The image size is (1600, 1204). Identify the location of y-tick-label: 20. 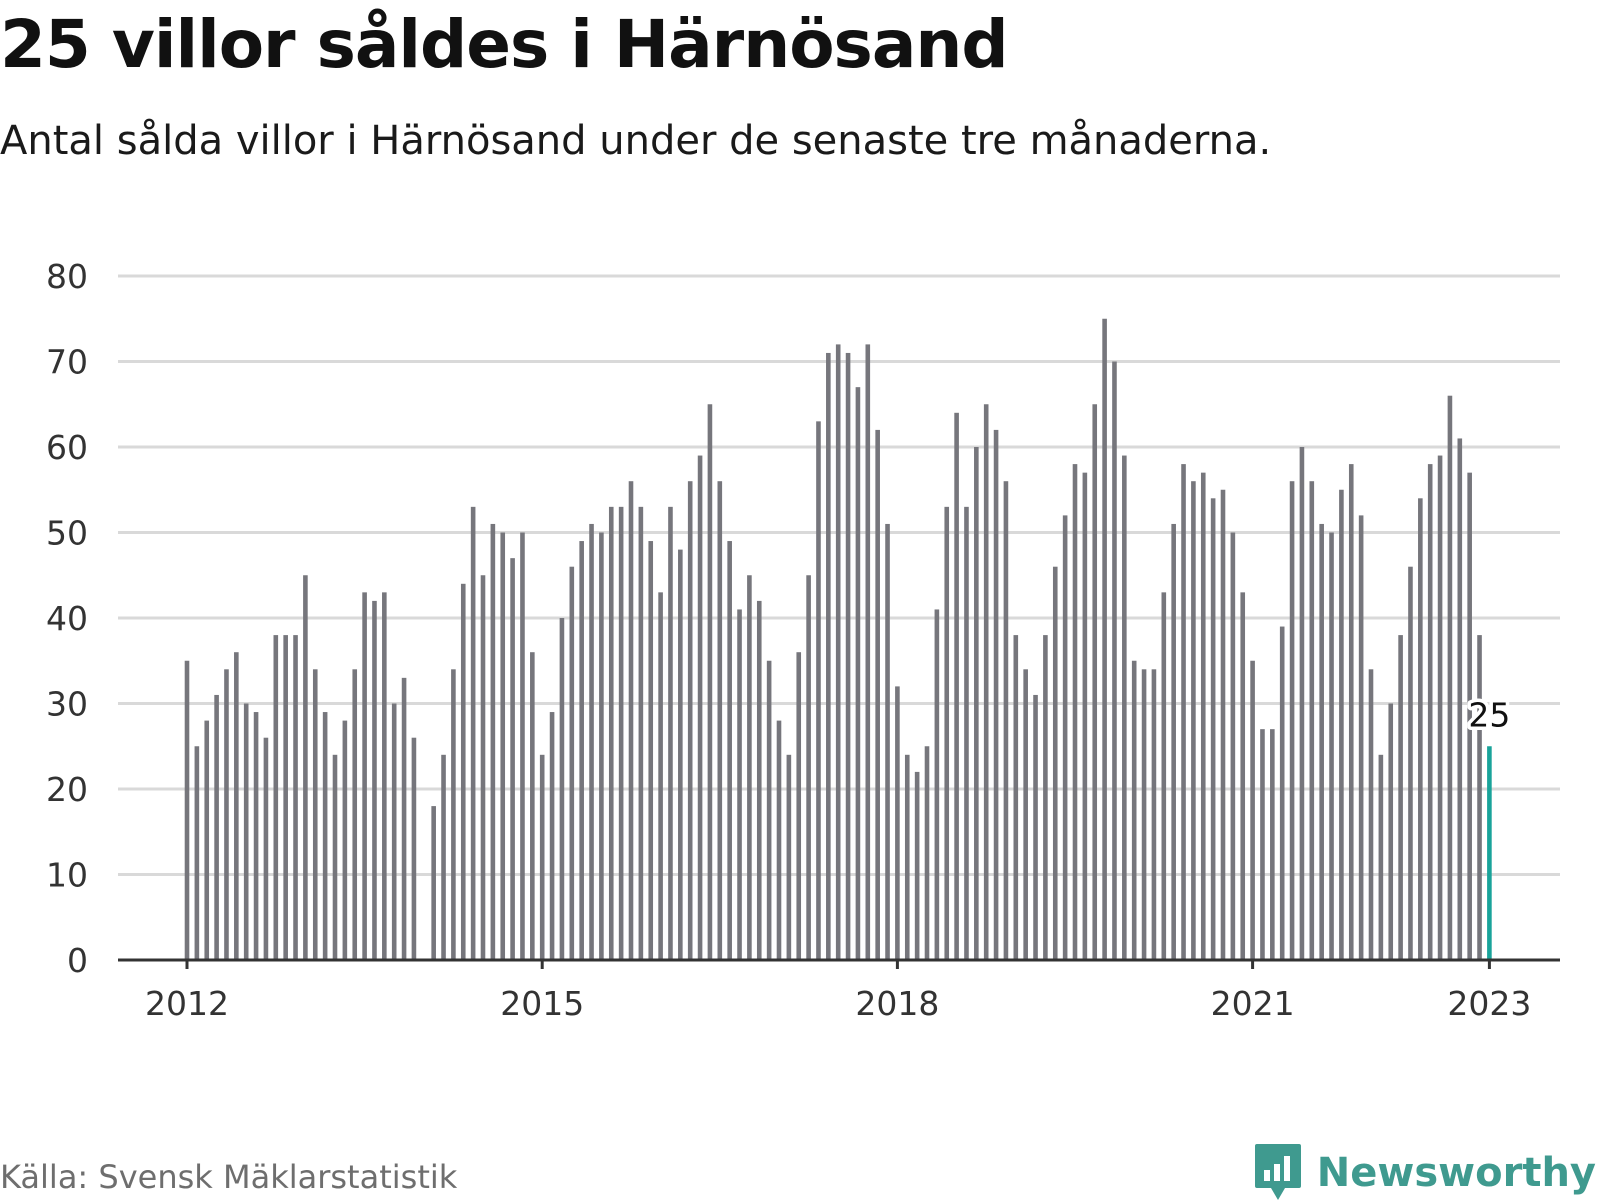
(67, 789).